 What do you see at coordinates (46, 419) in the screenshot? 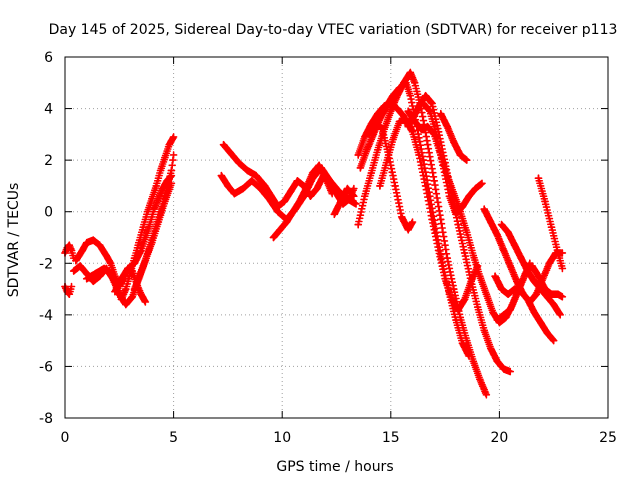
I see `y-tick-label: -8` at bounding box center [46, 419].